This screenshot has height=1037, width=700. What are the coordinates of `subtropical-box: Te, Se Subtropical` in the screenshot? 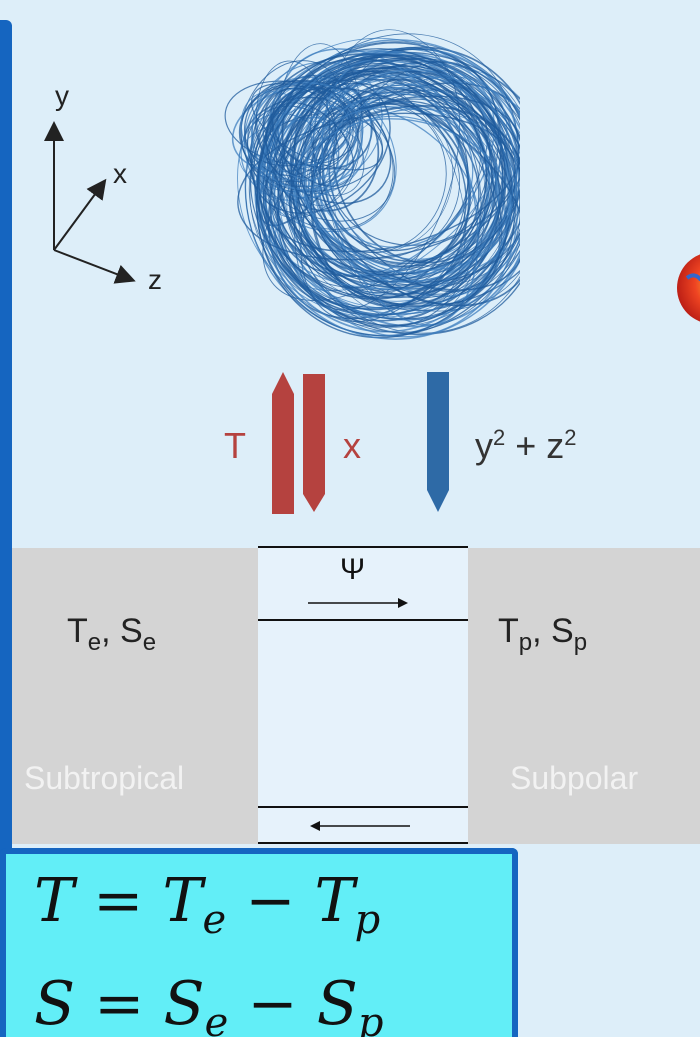 It's located at (135, 696).